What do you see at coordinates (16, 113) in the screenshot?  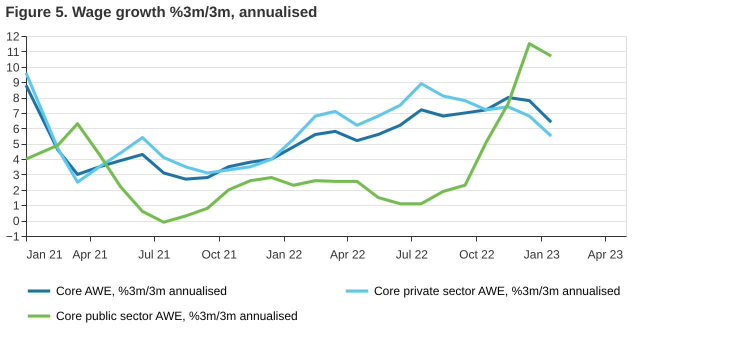 I see `y-tick-label: 7` at bounding box center [16, 113].